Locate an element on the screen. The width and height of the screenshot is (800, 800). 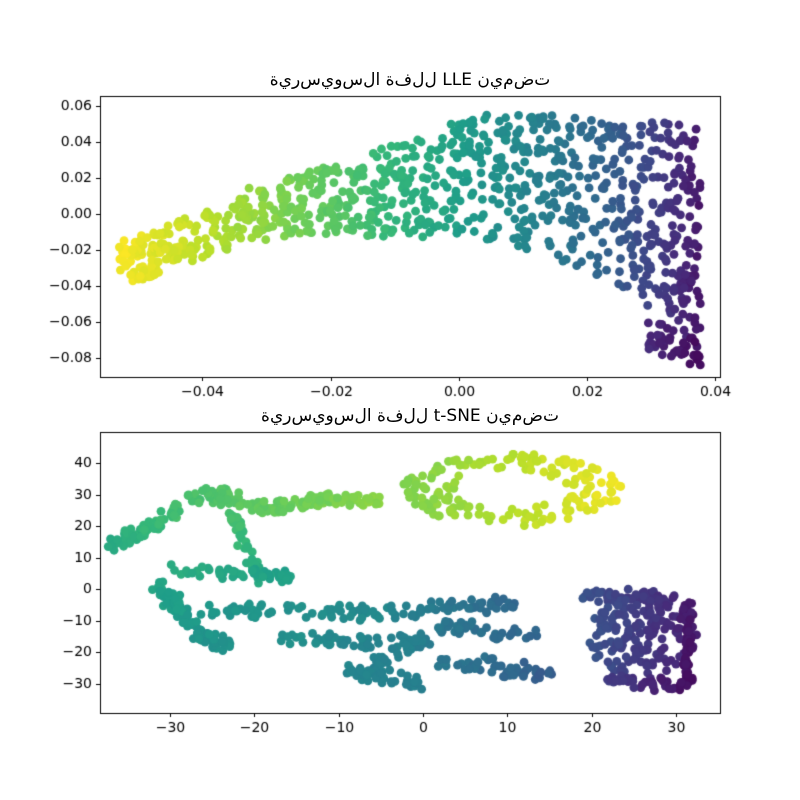
lle-plot-title: ت‌ض‌م‌ي‌ن LLE ل‌ل‌ف‌ة ا‌ل‌س‌و‌ي‌س‌ر‌ي‌ة is located at coordinates (410, 80).